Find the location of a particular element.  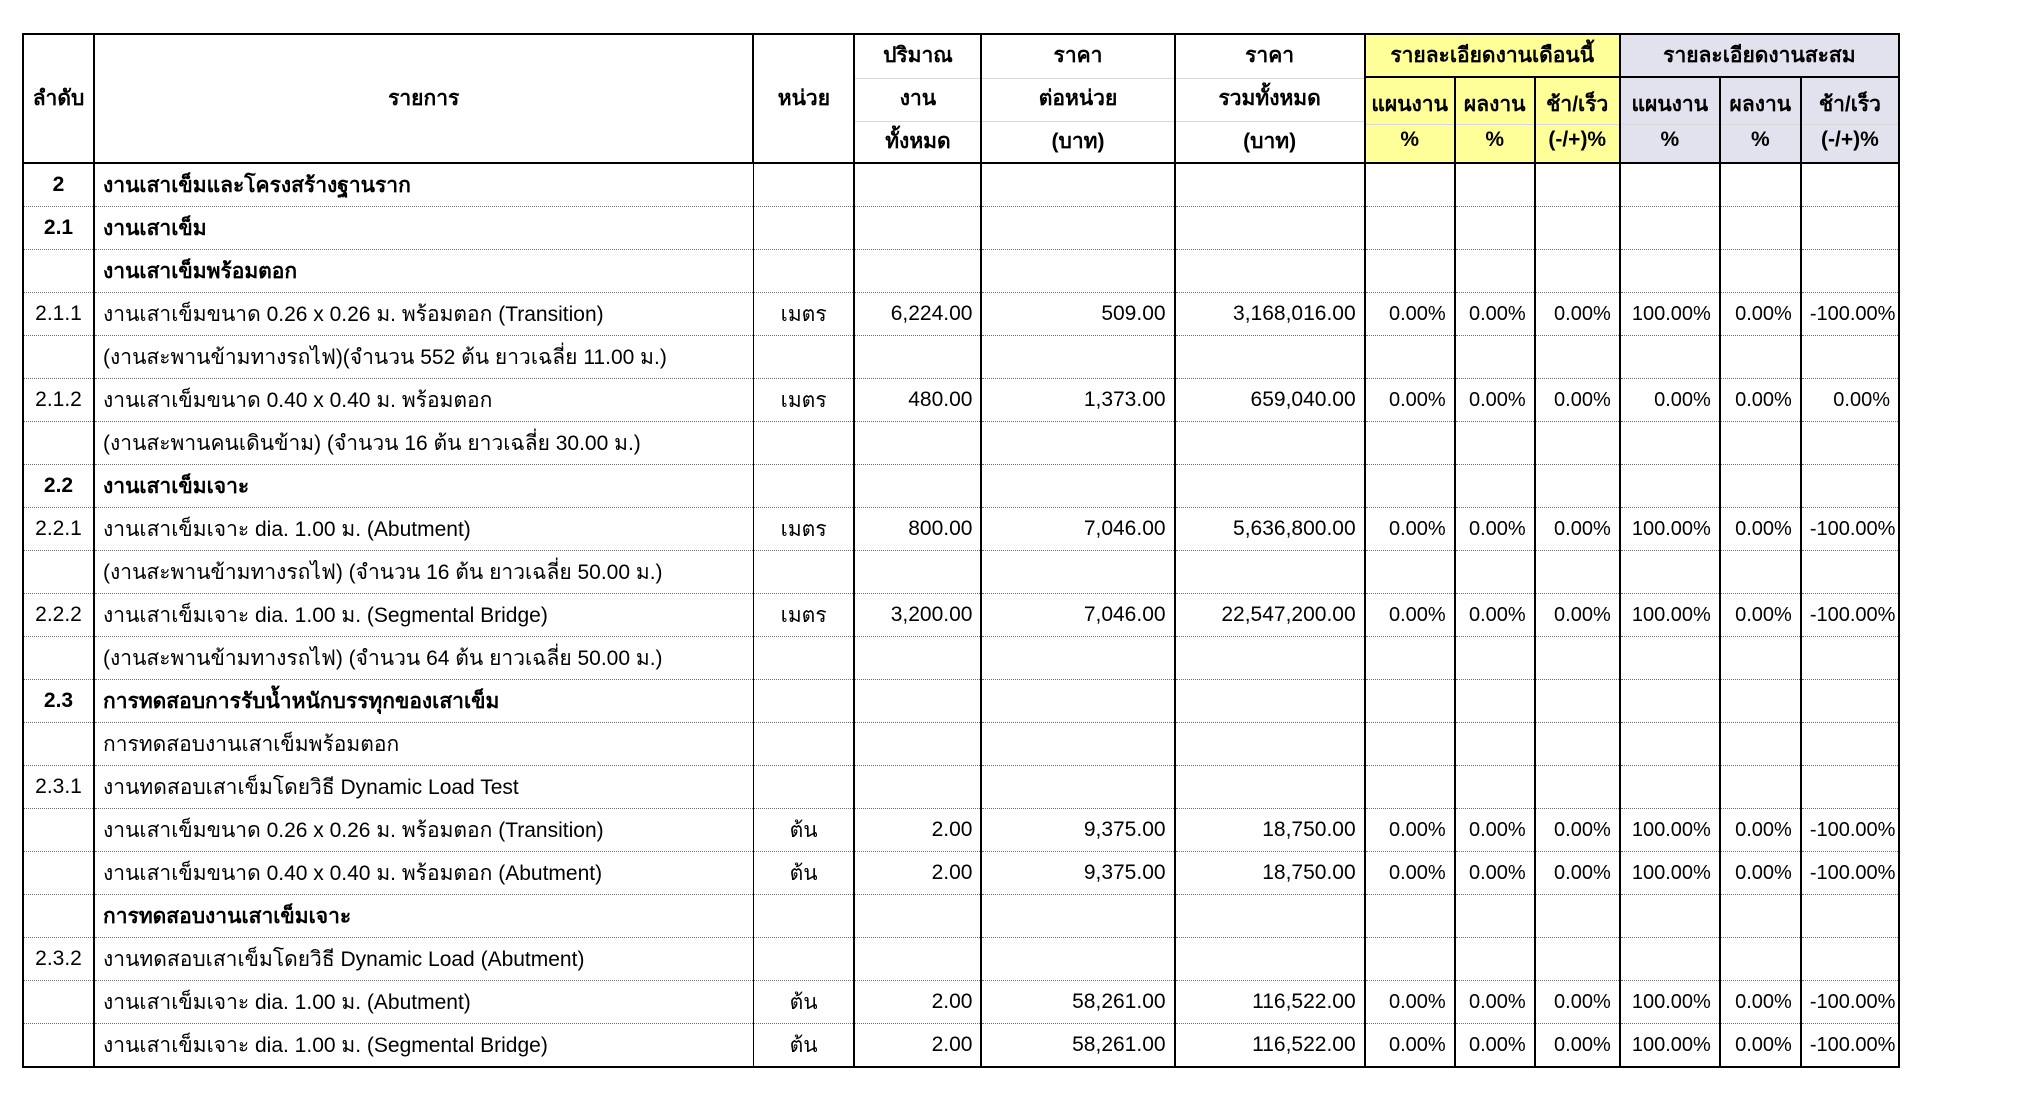

table-row: การทดสอบงานเสาเข็มเจาะ is located at coordinates (962, 916).